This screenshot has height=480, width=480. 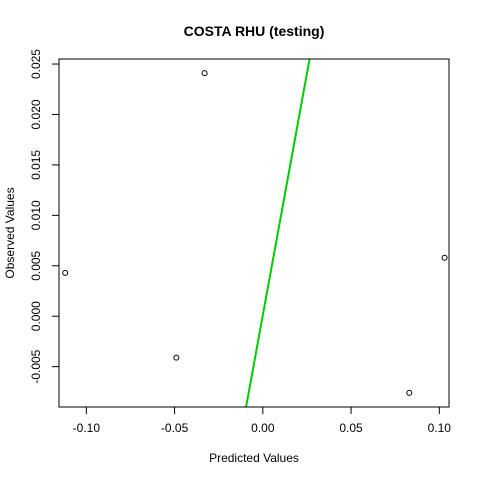 What do you see at coordinates (36, 215) in the screenshot?
I see `y-tick-label: 0.010` at bounding box center [36, 215].